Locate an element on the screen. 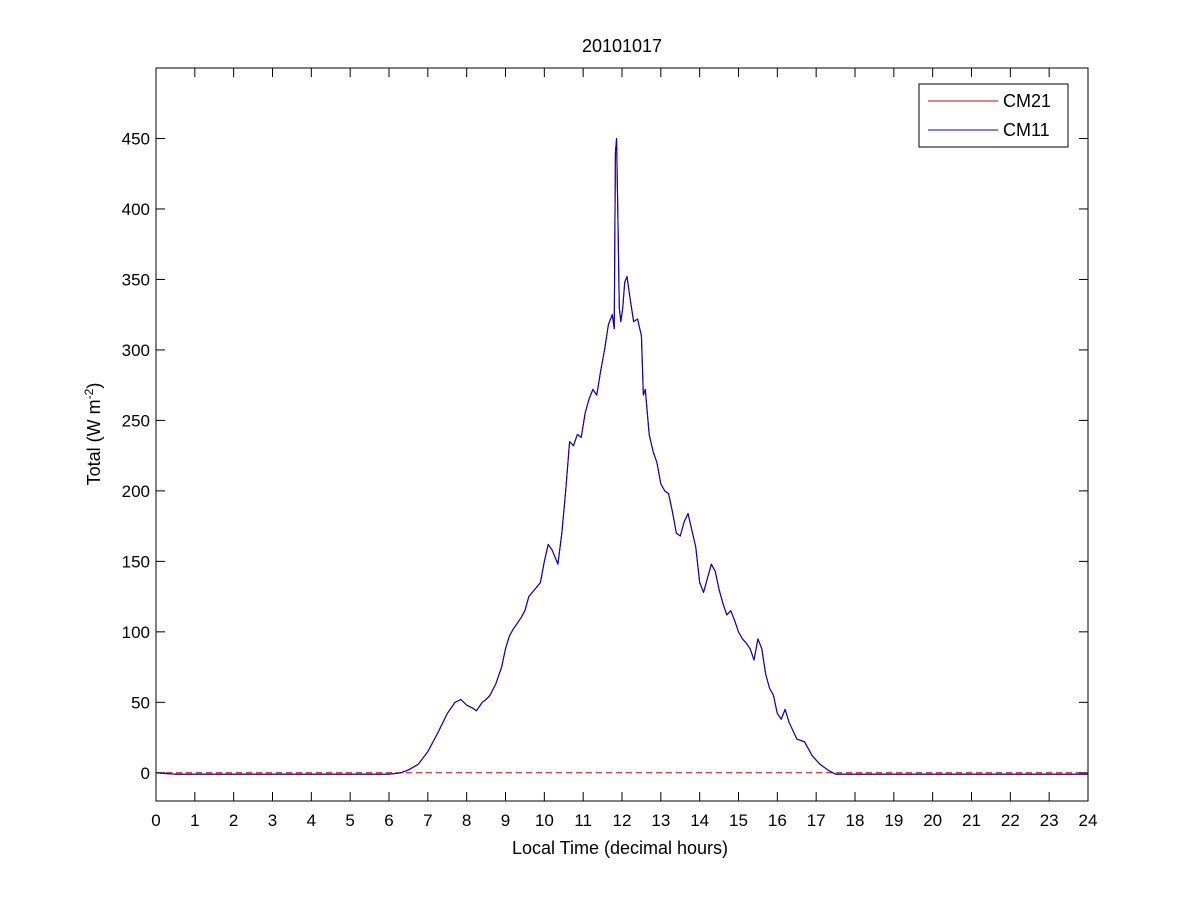  y-tick-label: 0 is located at coordinates (145, 773).